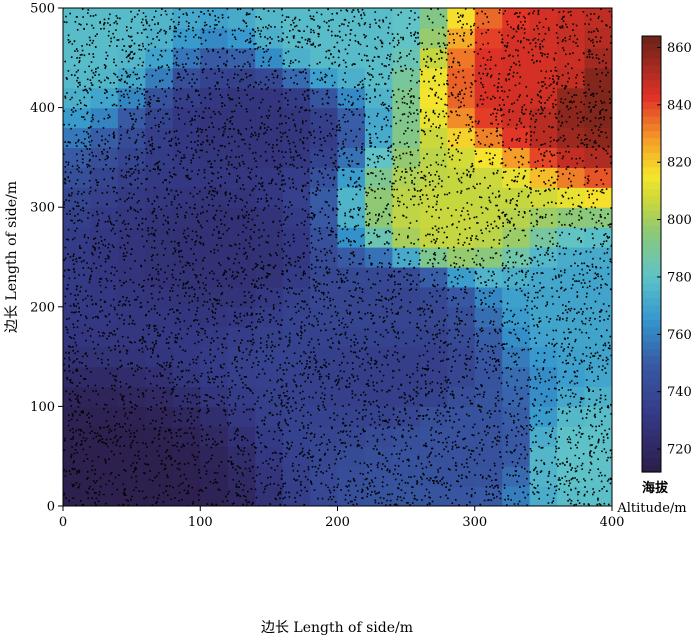 The width and height of the screenshot is (700, 642). I want to click on x-tick-label: 300, so click(474, 522).